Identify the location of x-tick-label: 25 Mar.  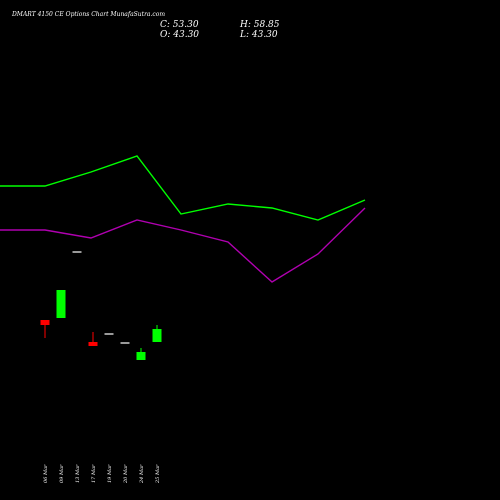
(158, 474).